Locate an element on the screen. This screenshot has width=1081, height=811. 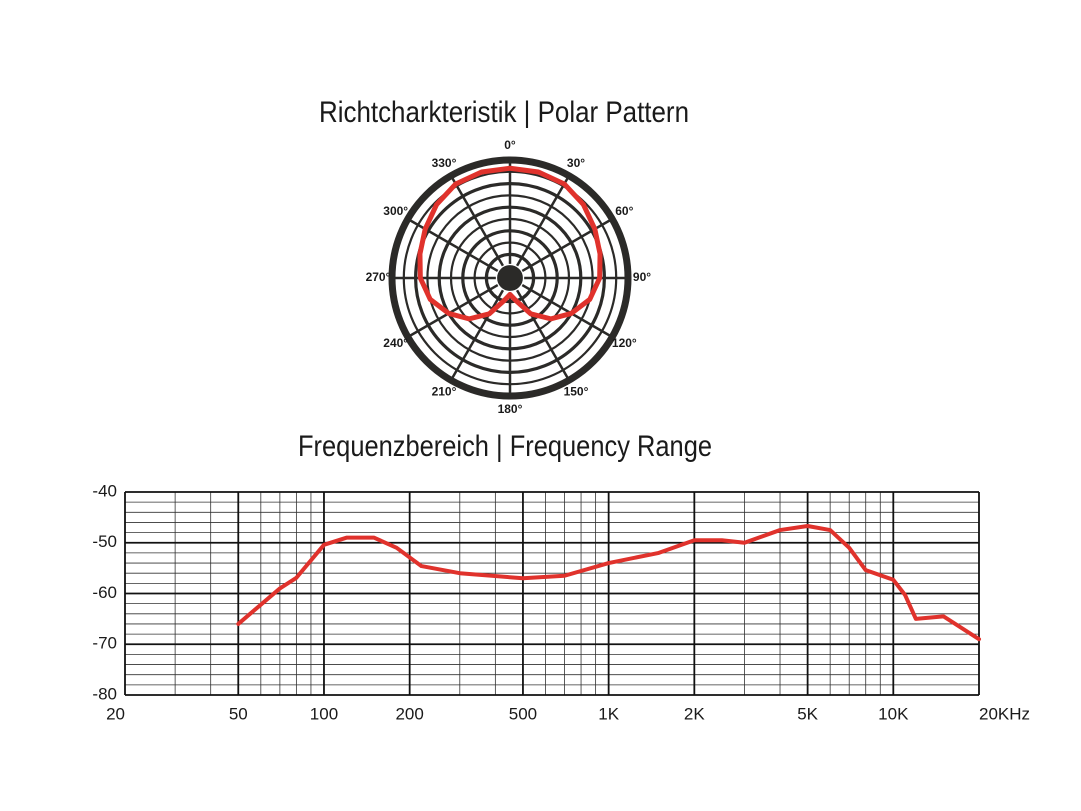
x-tick-label: 200 is located at coordinates (409, 713).